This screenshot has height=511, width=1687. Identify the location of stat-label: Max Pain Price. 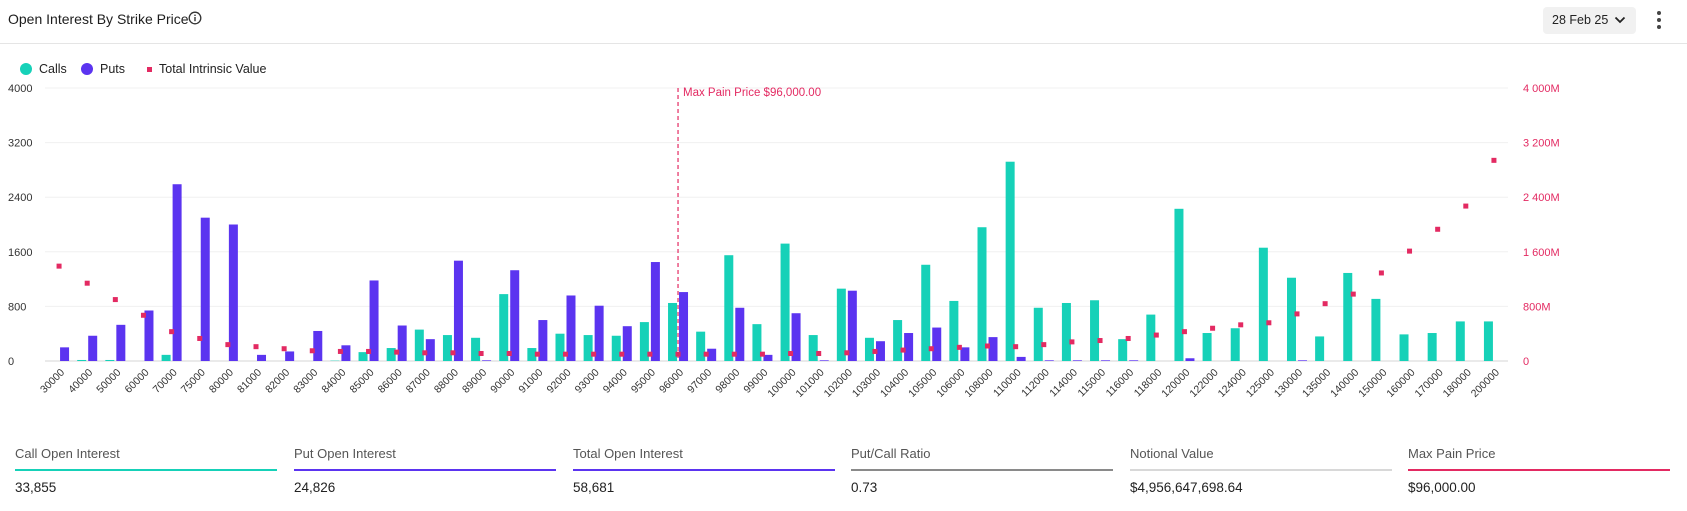
(1452, 453).